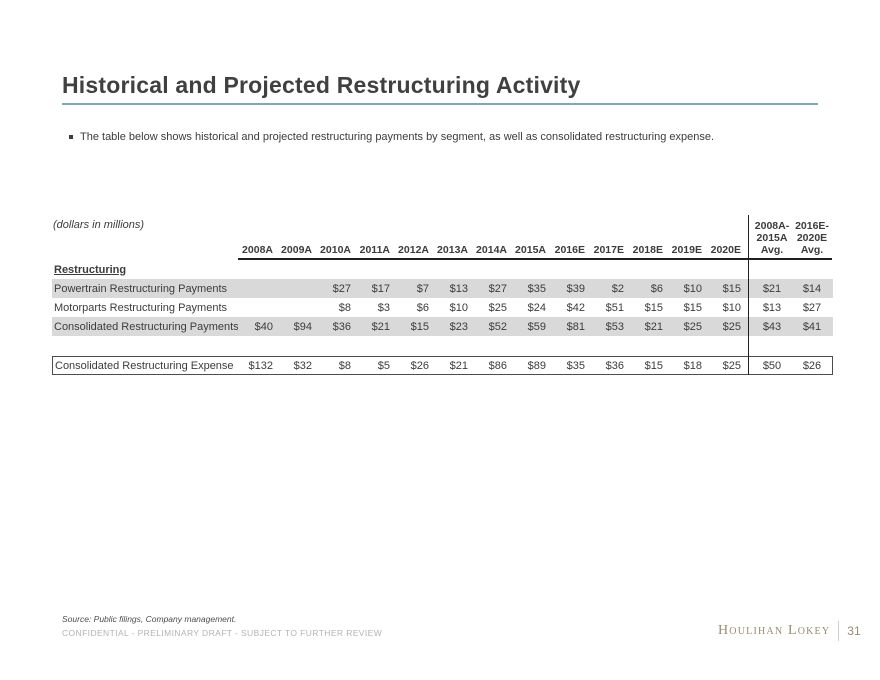 The image size is (880, 680). What do you see at coordinates (257, 250) in the screenshot?
I see `column-header: 2008A` at bounding box center [257, 250].